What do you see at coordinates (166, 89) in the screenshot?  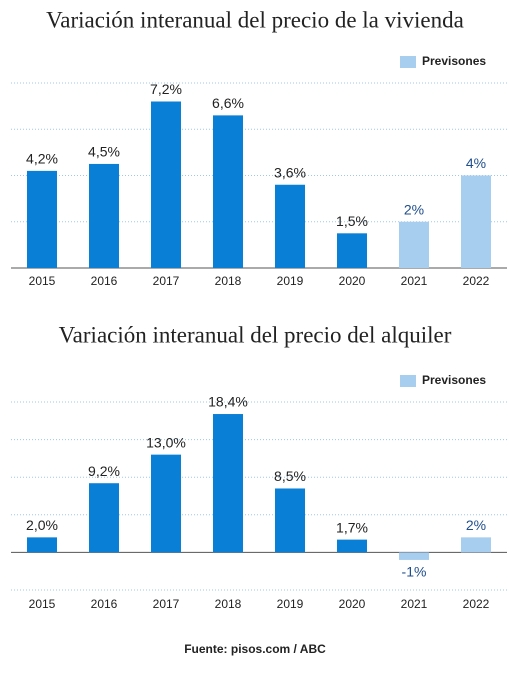 I see `value-label: 7,2%` at bounding box center [166, 89].